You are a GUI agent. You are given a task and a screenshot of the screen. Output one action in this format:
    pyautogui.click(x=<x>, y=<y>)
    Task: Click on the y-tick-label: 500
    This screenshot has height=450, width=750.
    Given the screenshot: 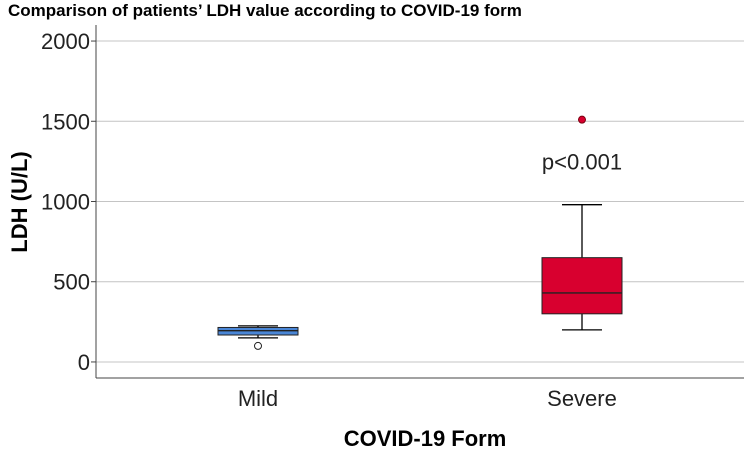 What is the action you would take?
    pyautogui.click(x=71, y=282)
    